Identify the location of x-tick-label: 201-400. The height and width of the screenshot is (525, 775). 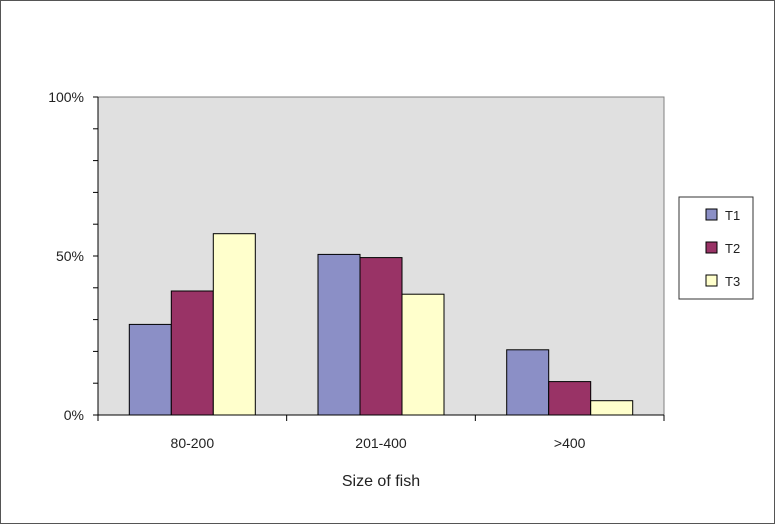
(381, 443).